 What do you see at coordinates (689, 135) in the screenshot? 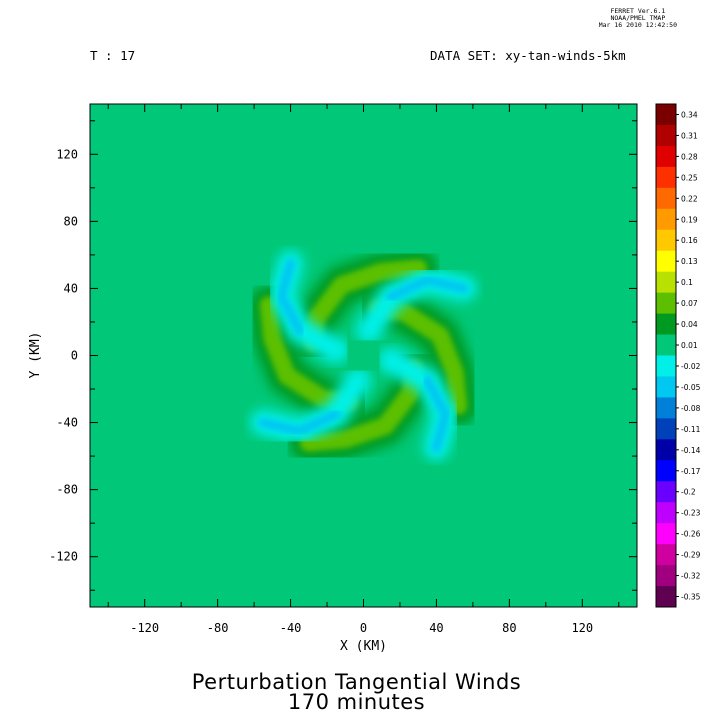
I see `colorbar-label: 0.31` at bounding box center [689, 135].